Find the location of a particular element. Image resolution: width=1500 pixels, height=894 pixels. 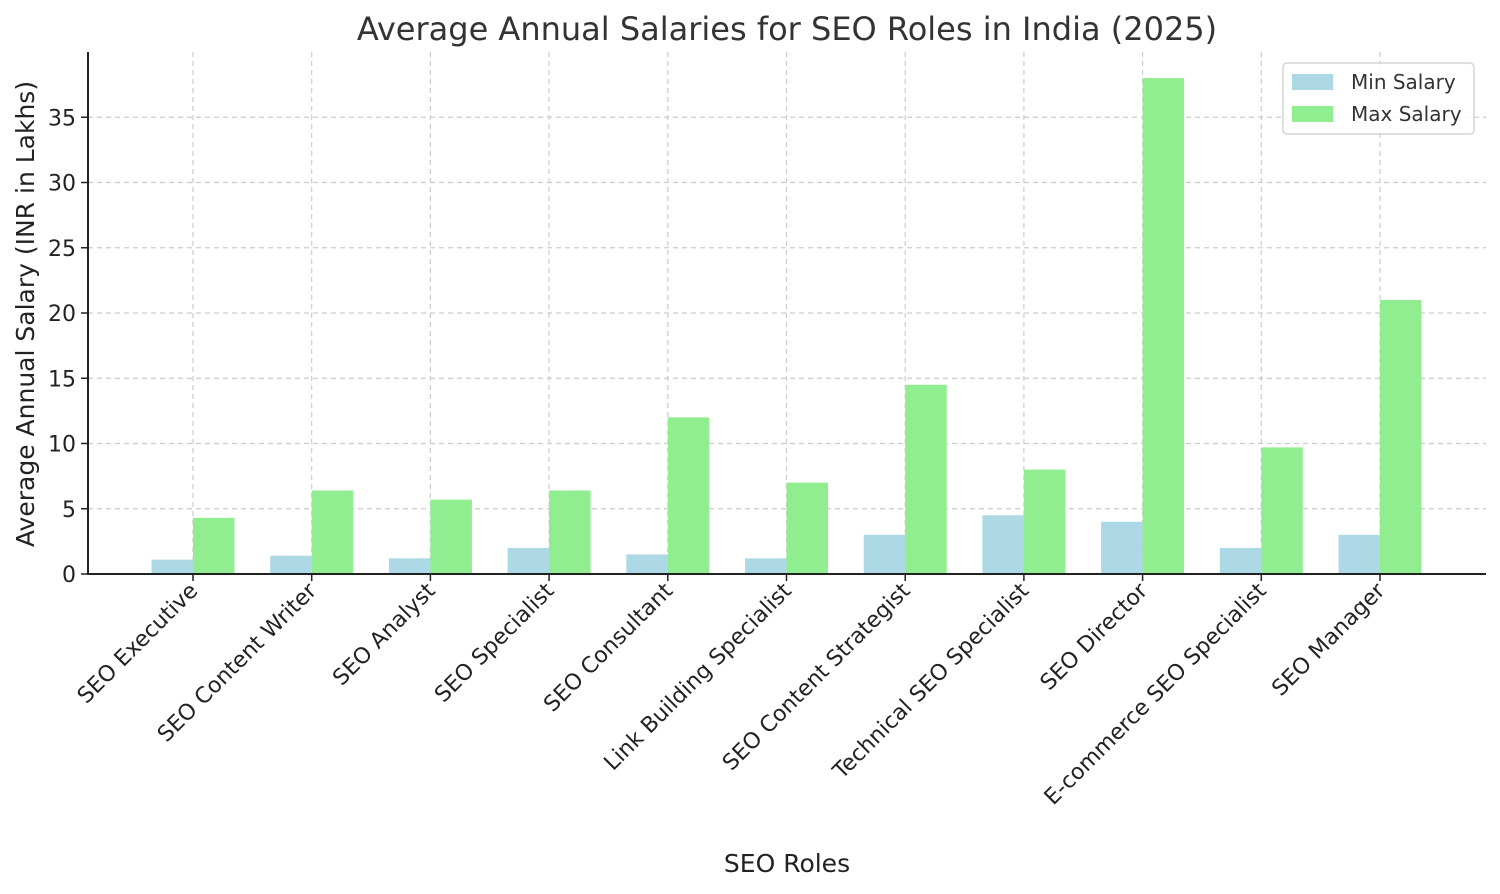

legend: Min Salary Max Salary is located at coordinates (1378, 98).